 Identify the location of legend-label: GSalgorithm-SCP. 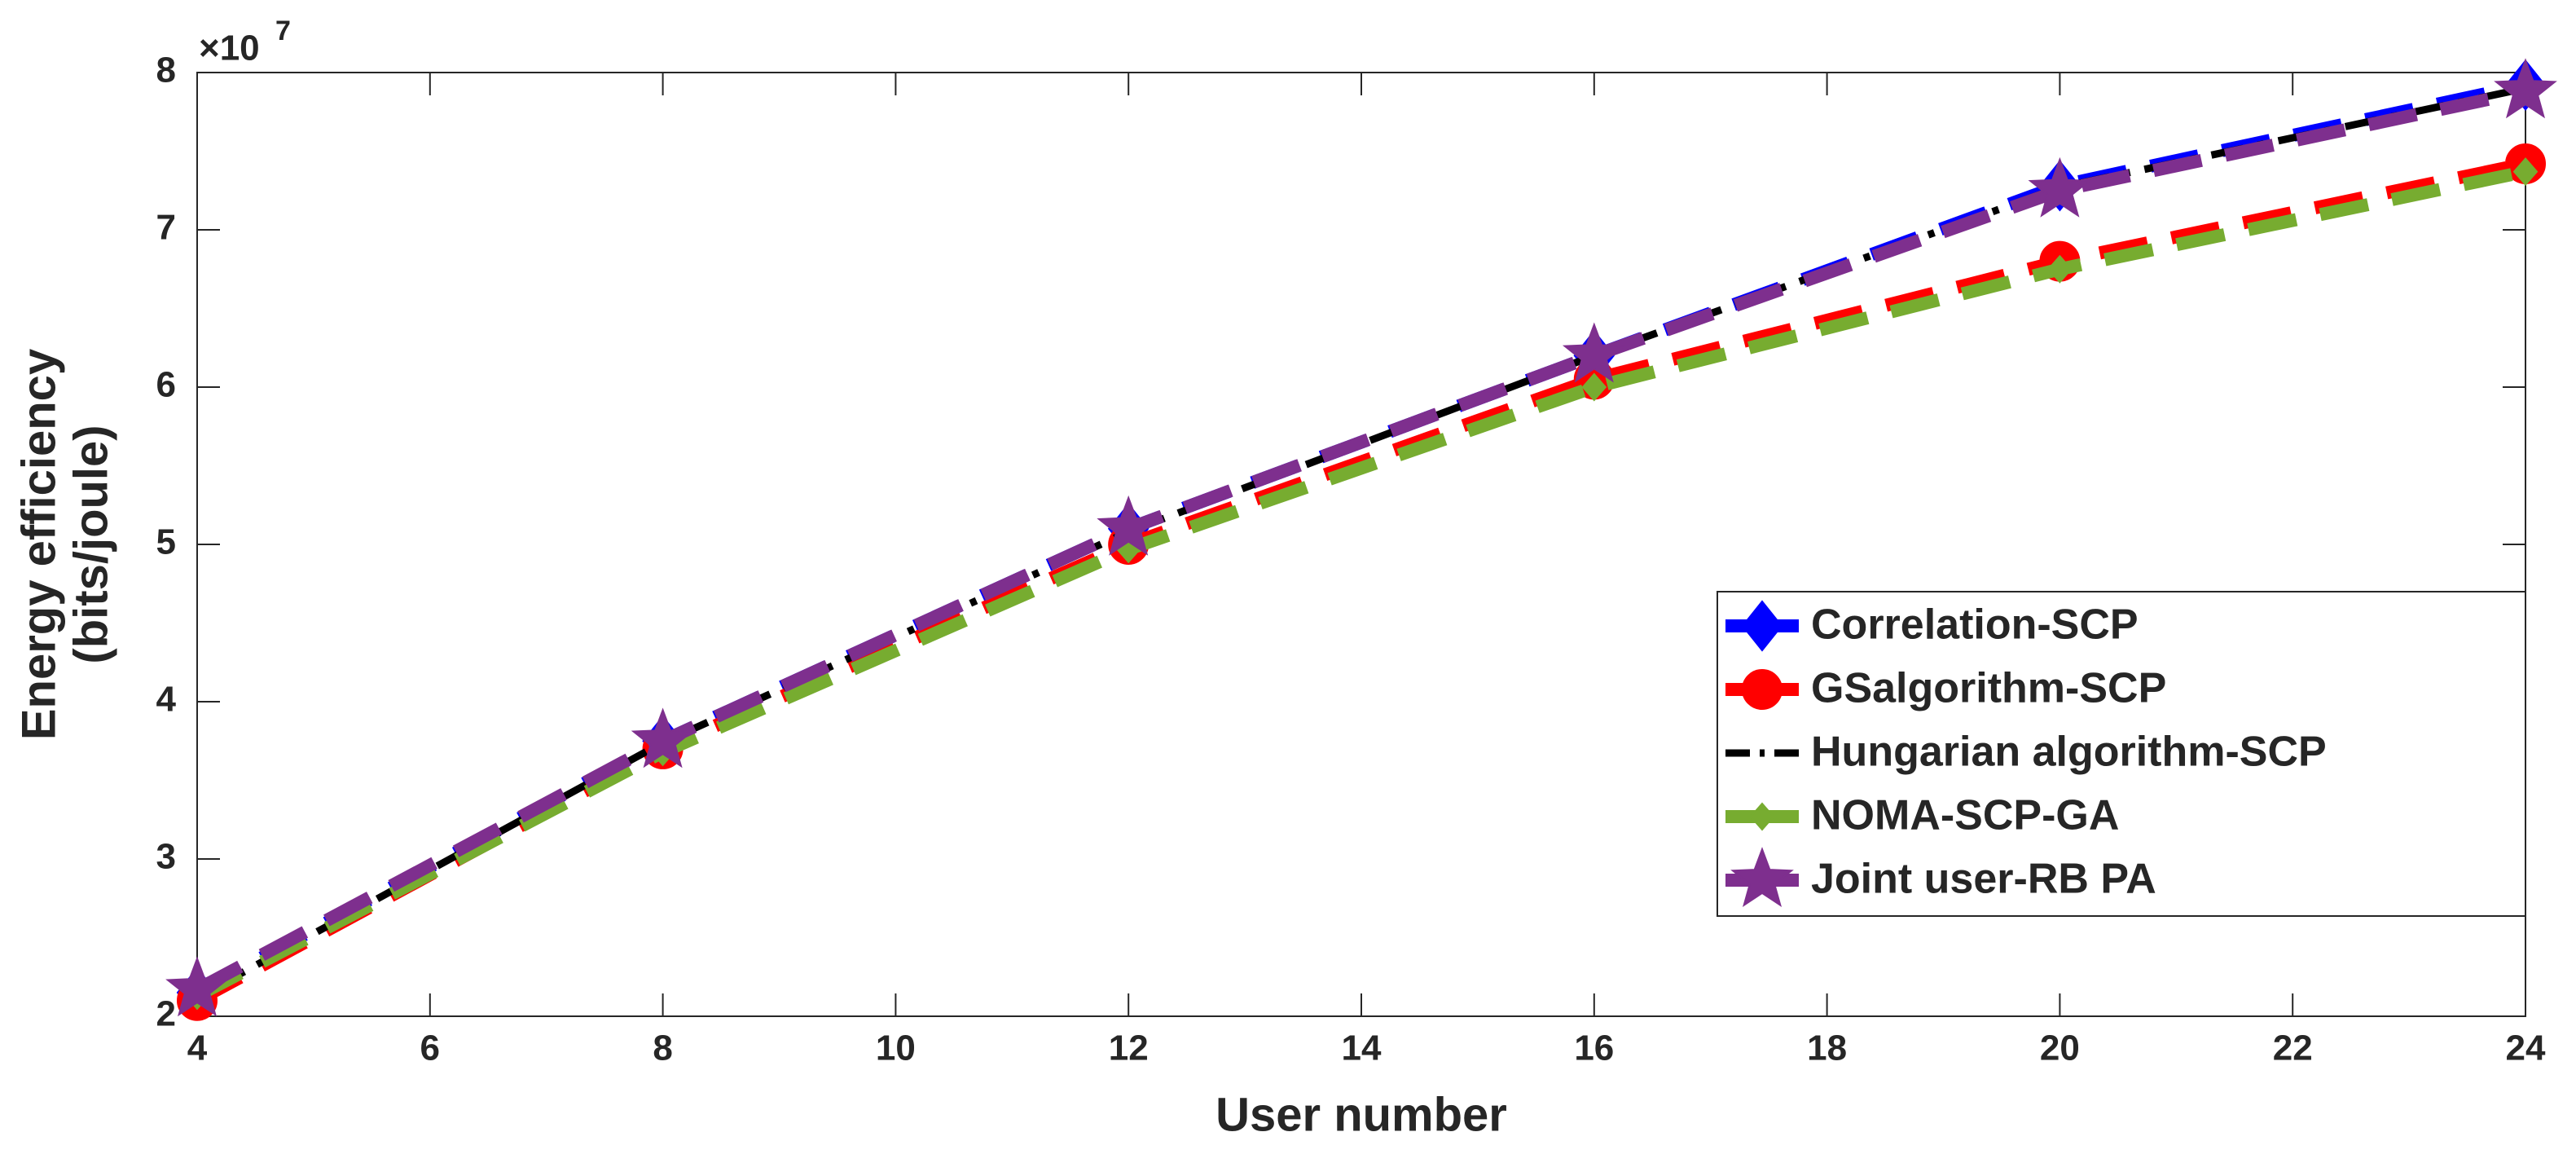
(1988, 688).